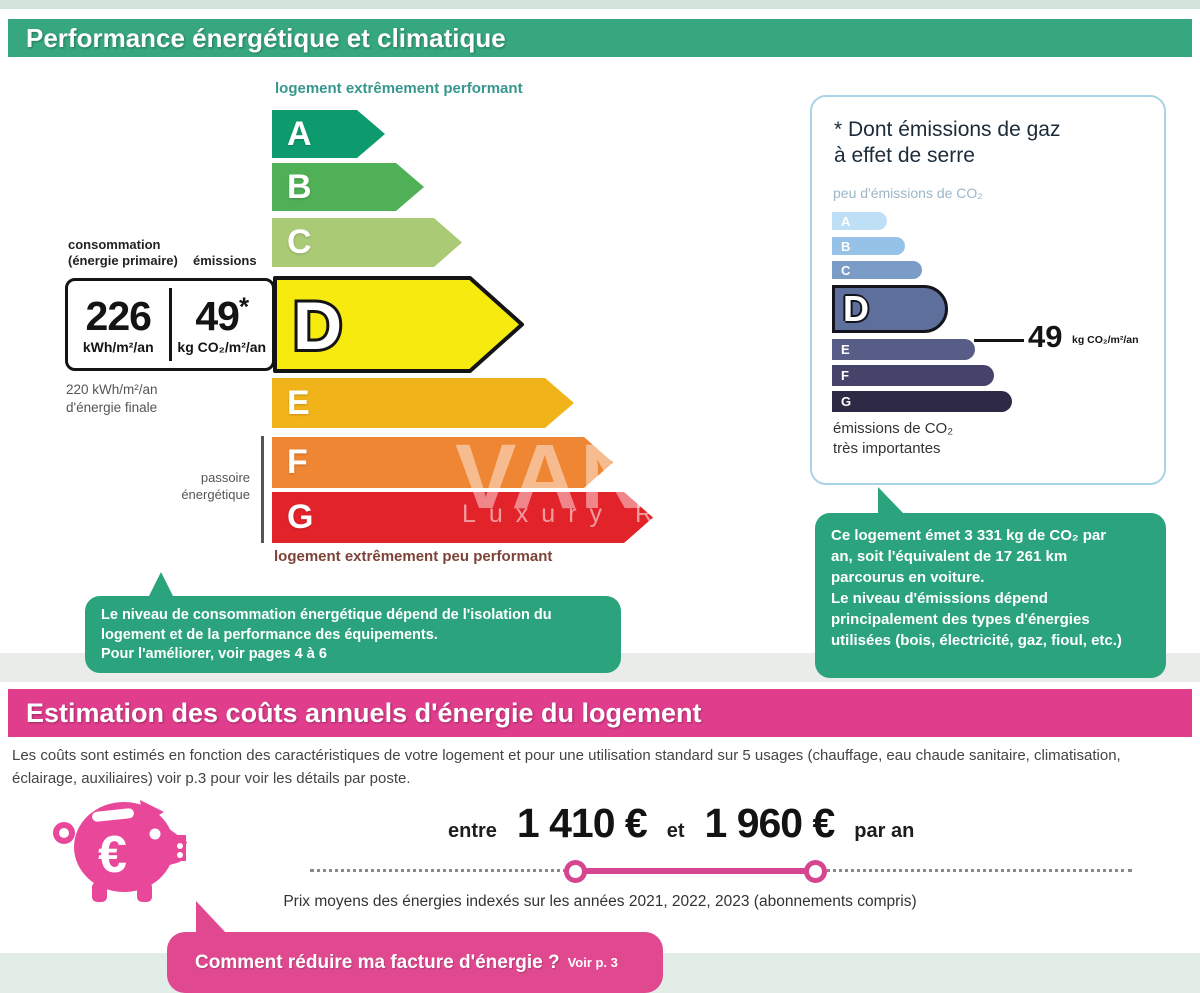 This screenshot has height=993, width=1200. What do you see at coordinates (582, 823) in the screenshot?
I see `range-low-value: 1 410 €` at bounding box center [582, 823].